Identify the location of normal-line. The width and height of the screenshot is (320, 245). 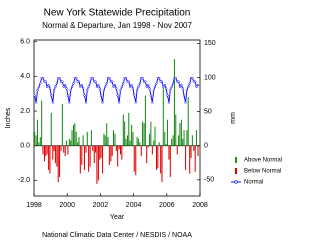
(116, 90).